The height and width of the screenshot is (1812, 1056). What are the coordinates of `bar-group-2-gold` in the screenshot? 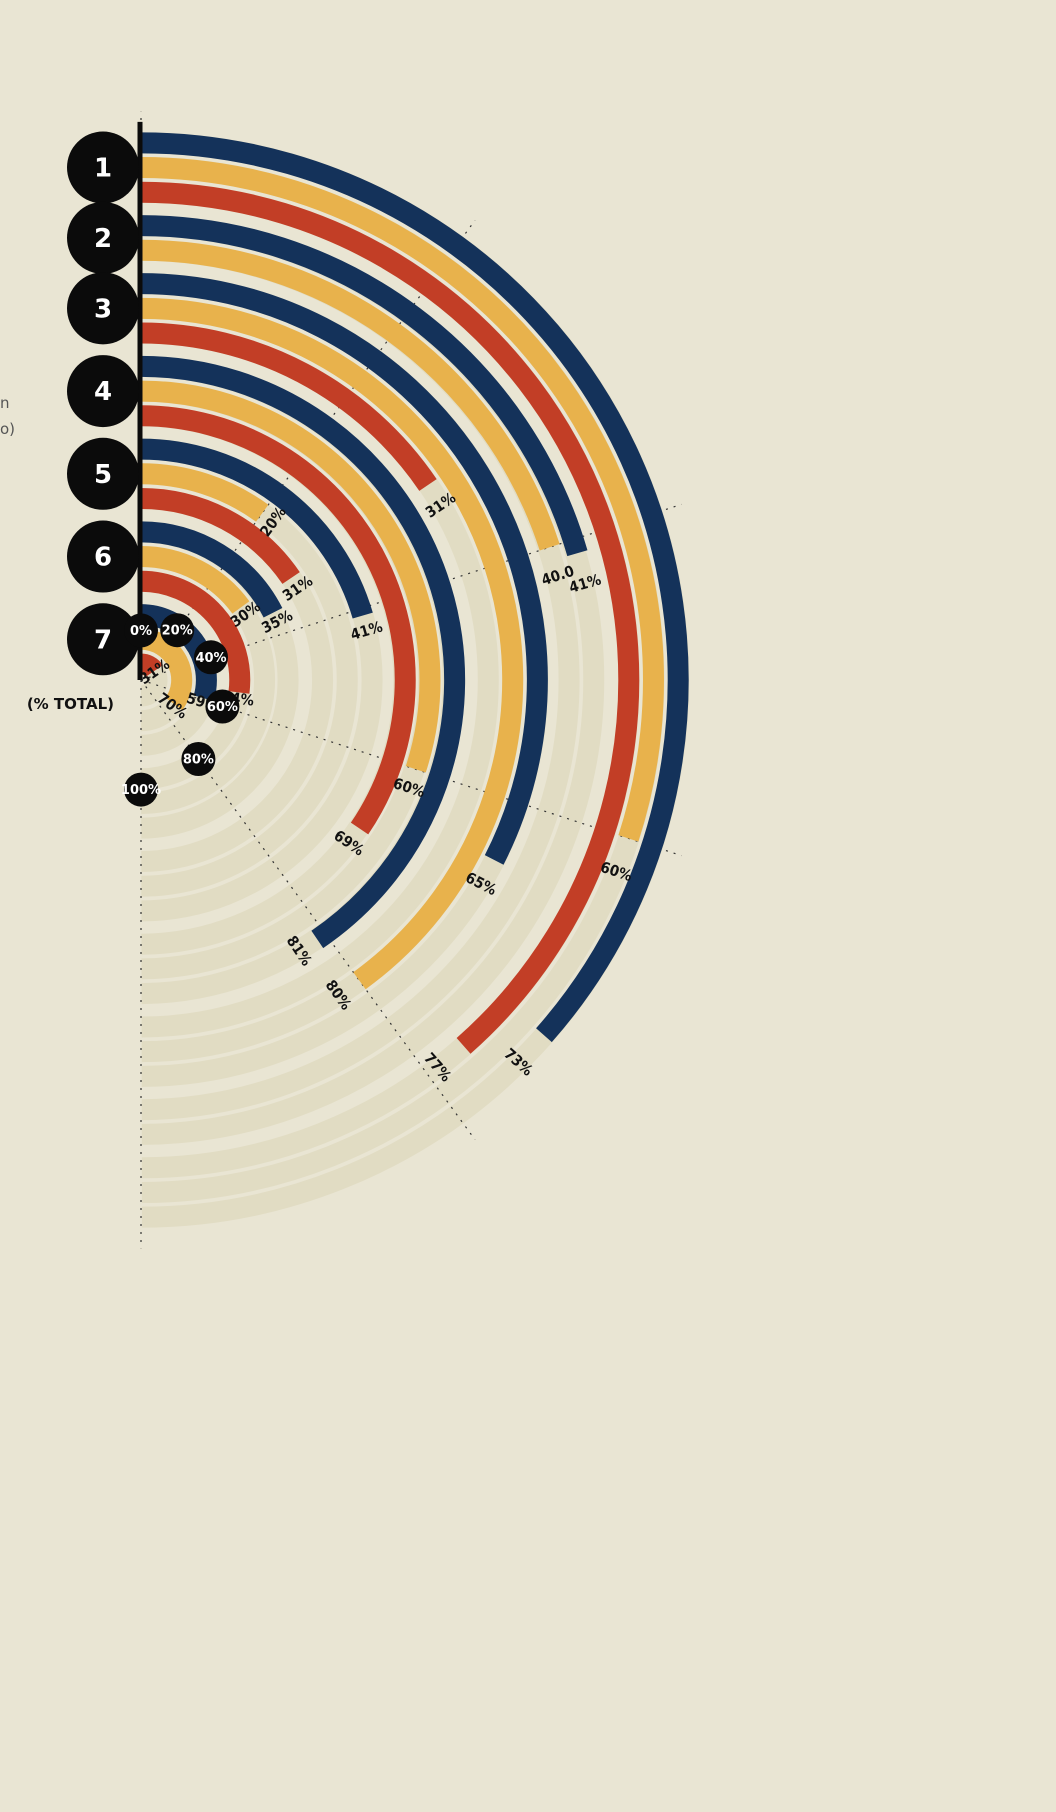 It's located at (350, 395).